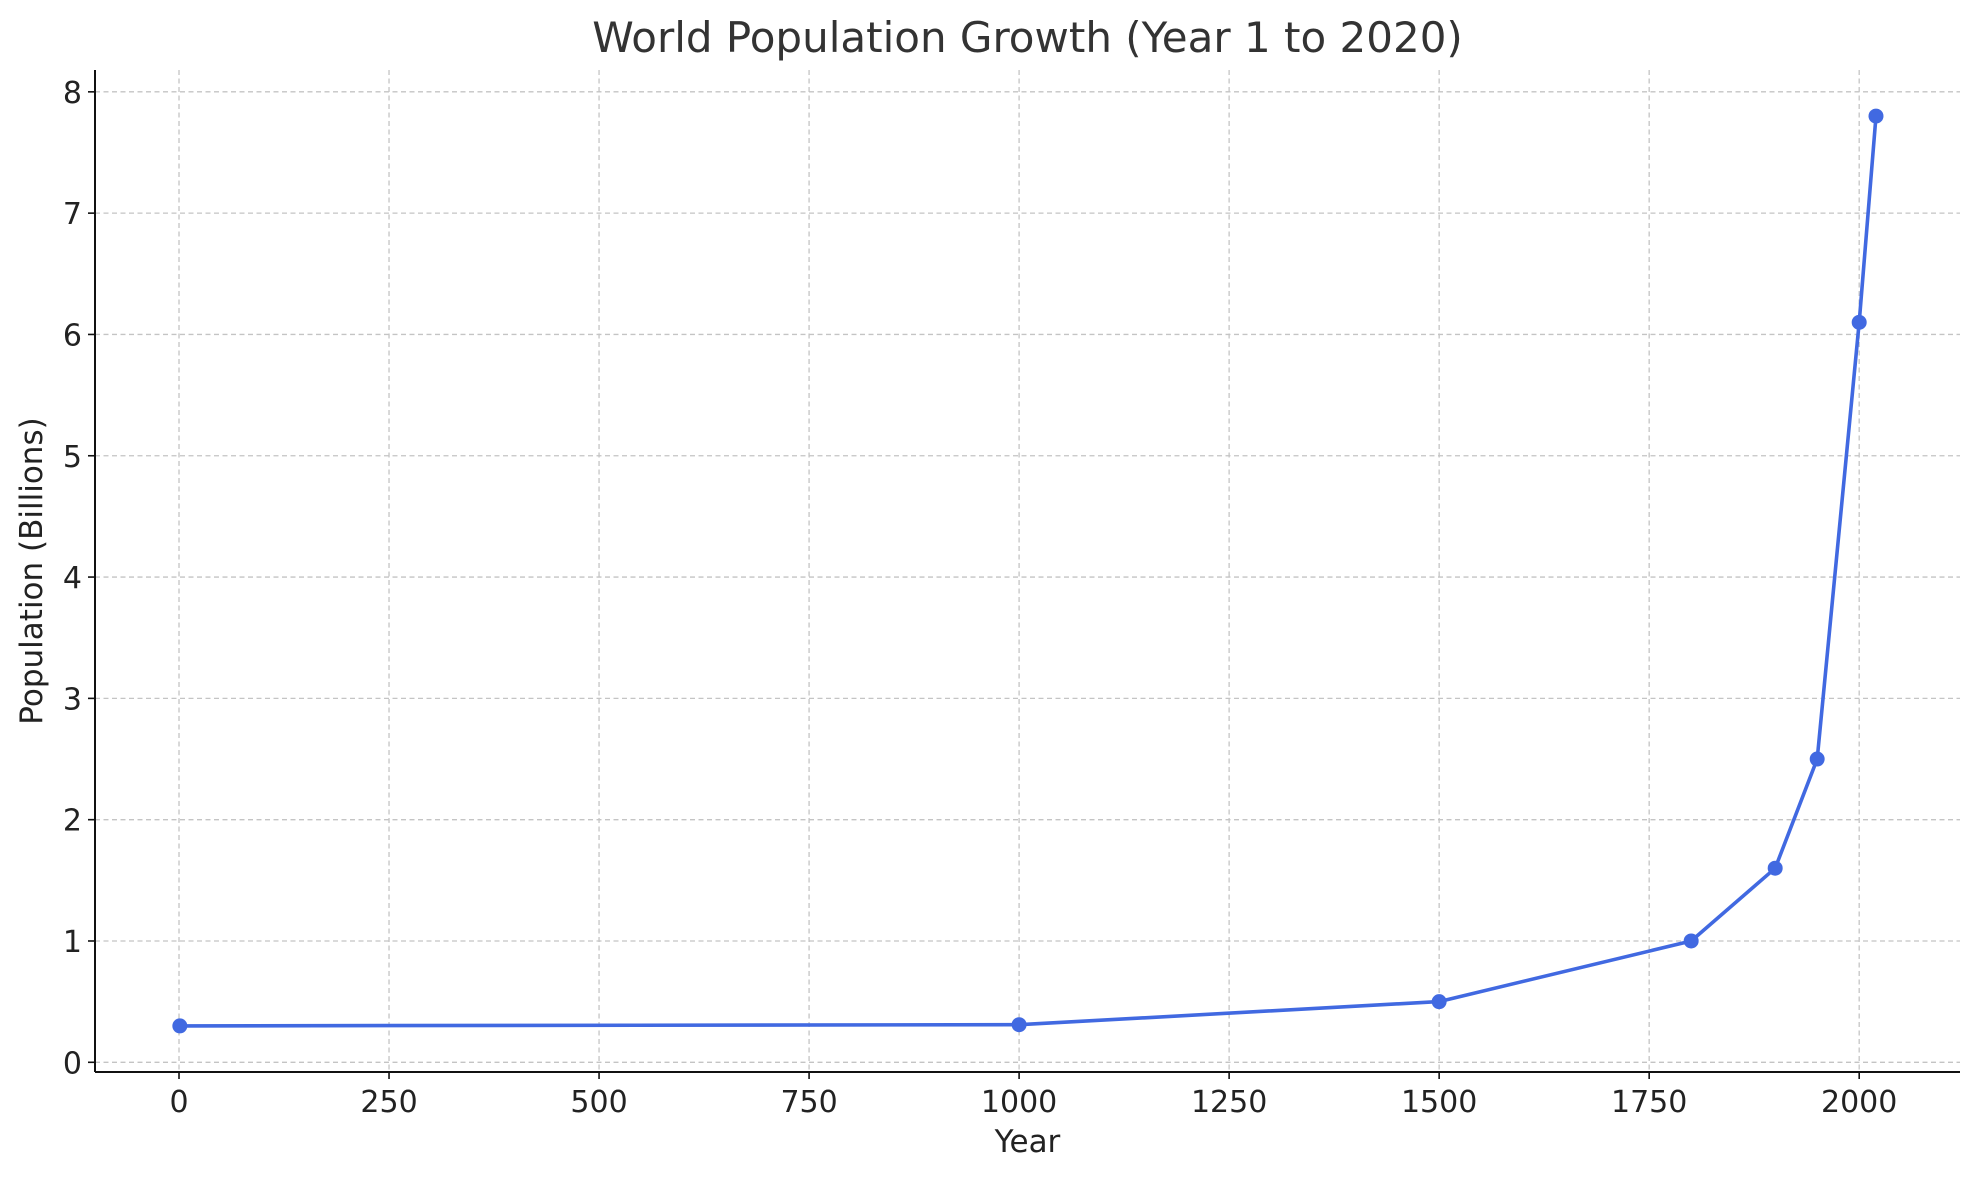  Describe the element at coordinates (1859, 1102) in the screenshot. I see `x-tick-label: 2000` at that location.